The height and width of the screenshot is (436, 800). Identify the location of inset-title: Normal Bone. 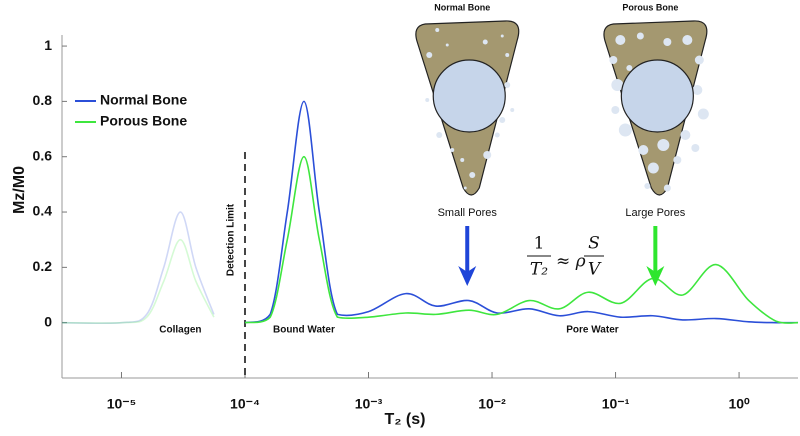
(462, 7).